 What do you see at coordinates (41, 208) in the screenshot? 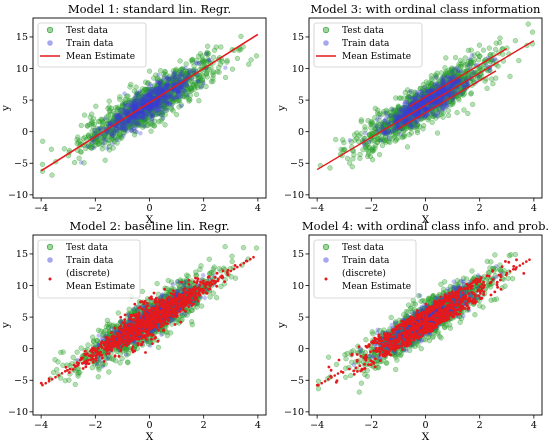
I see `x-tick-label: −4` at bounding box center [41, 208].